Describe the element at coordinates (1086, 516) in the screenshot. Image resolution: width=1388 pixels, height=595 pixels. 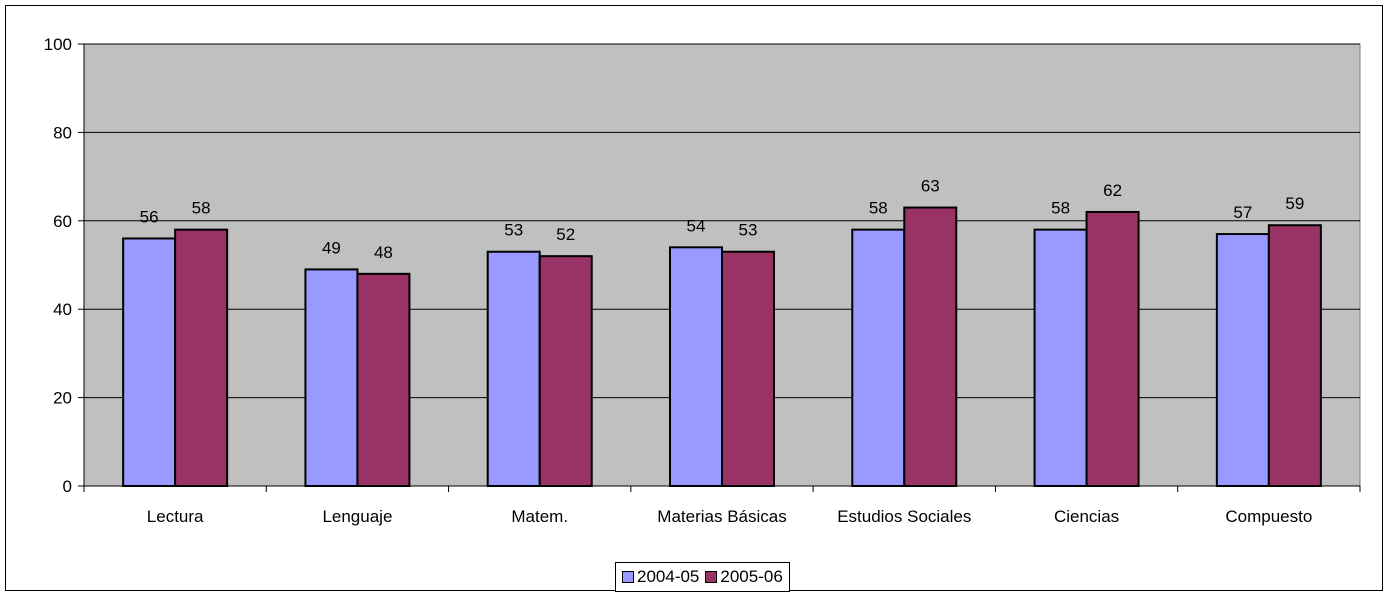
I see `x-tick-label-5: Ciencias` at that location.